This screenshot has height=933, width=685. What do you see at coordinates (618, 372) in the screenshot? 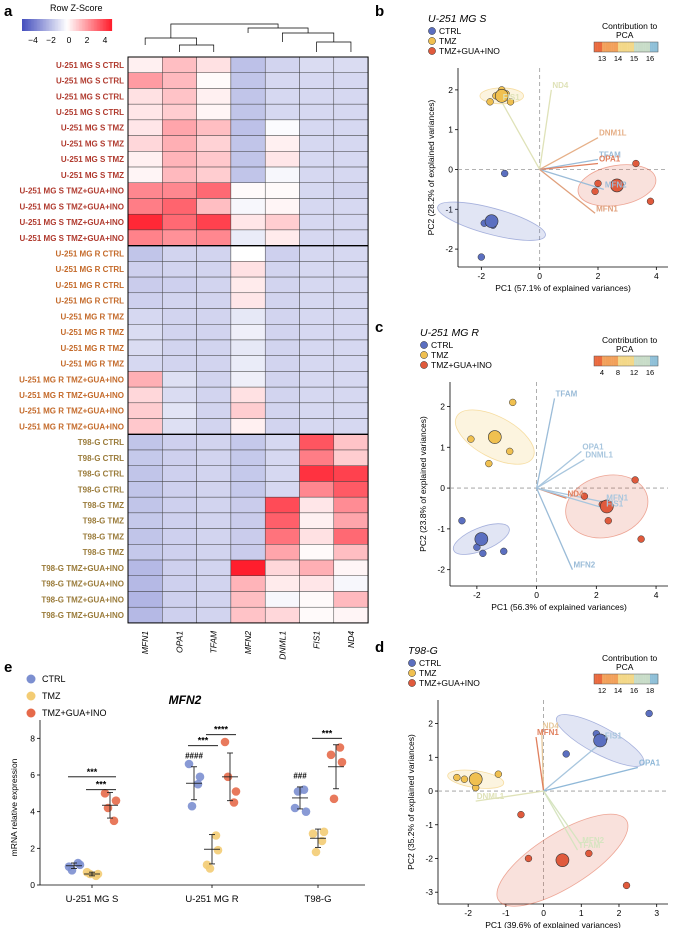
I see `colorbar-tick: 8` at bounding box center [618, 372].